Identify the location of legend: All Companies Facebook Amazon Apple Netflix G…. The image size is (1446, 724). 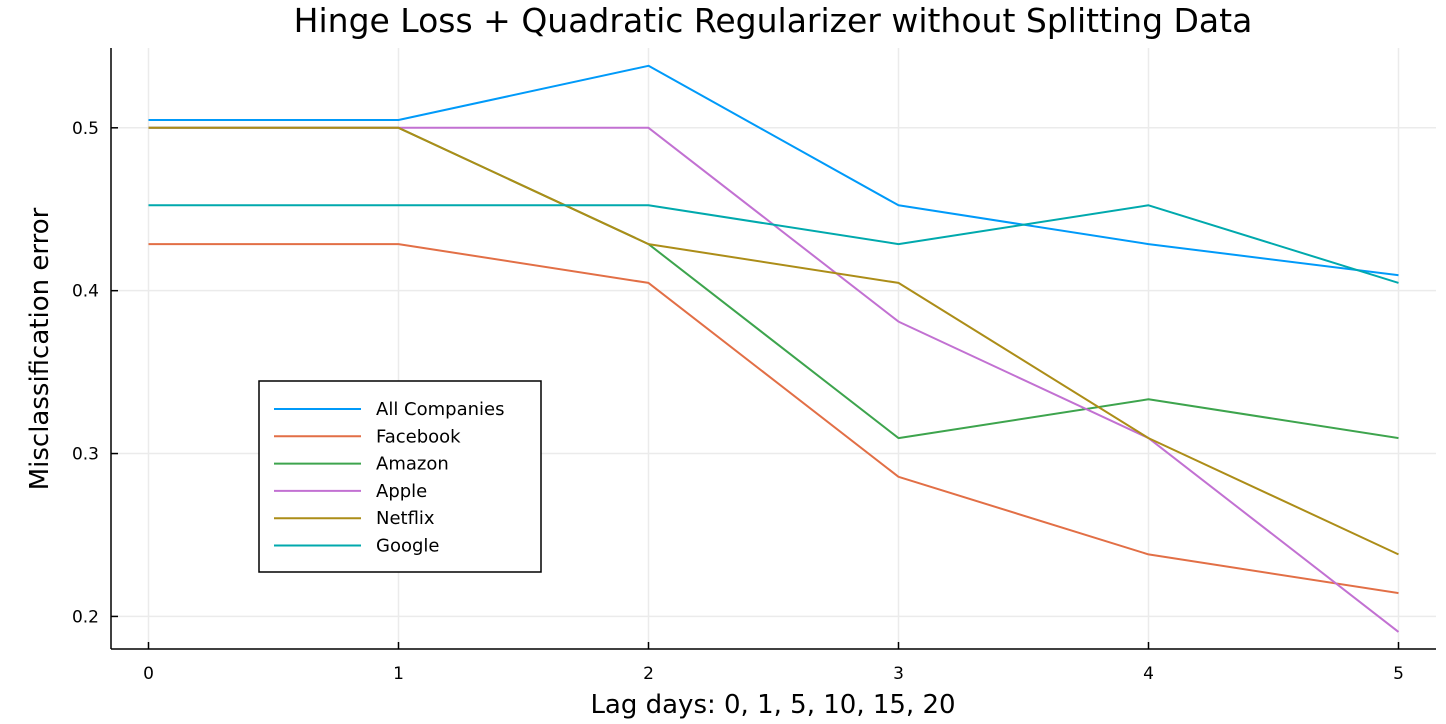
(400, 476).